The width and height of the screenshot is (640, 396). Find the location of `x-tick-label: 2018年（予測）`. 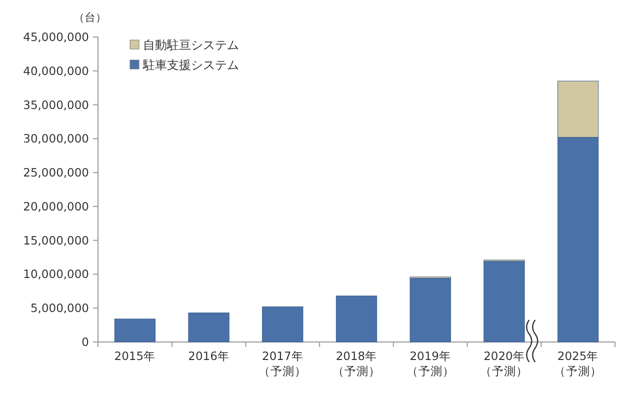

x-tick-label: 2018年（予測） is located at coordinates (356, 363).